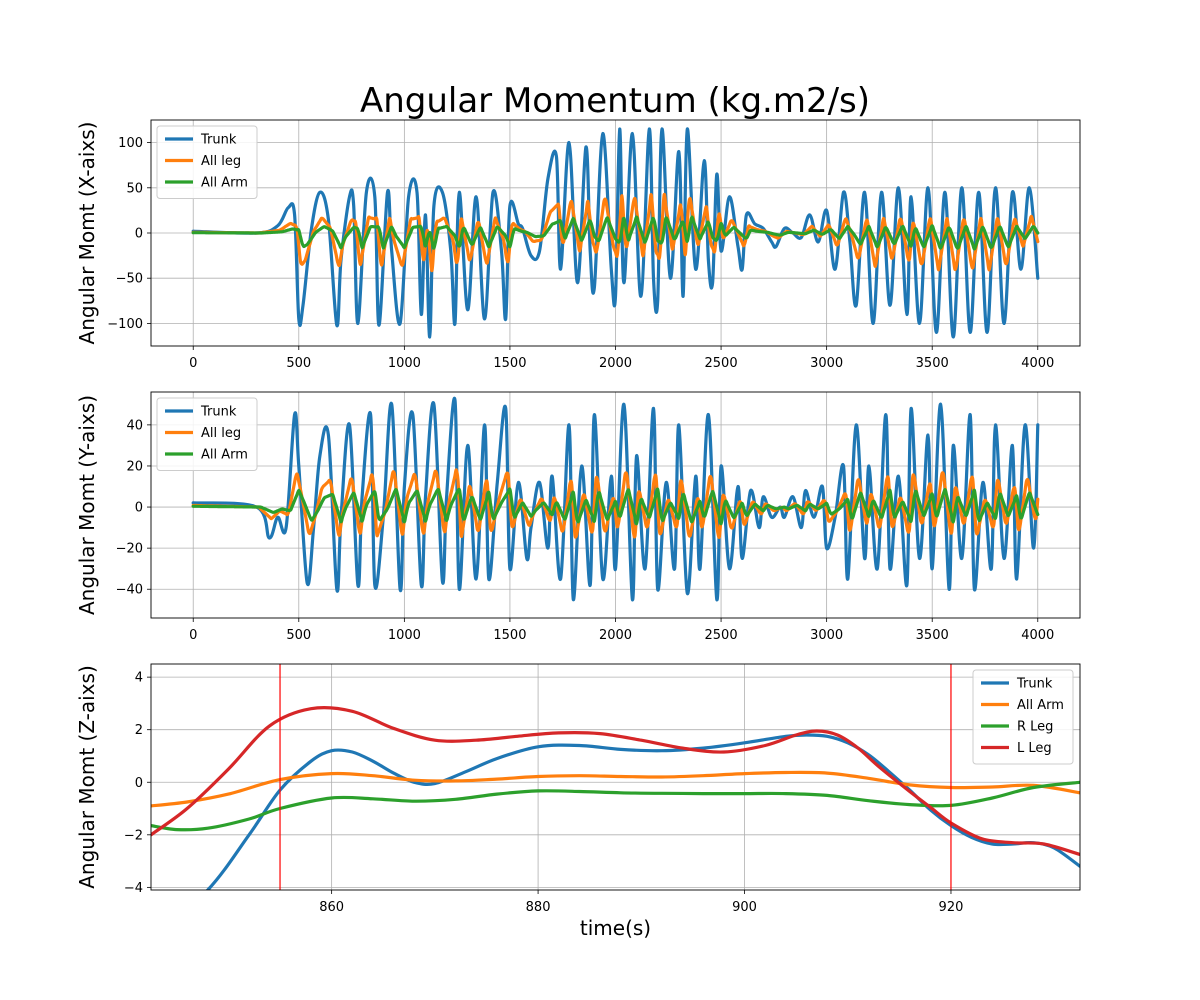 This screenshot has height=1000, width=1200. Describe the element at coordinates (87, 777) in the screenshot. I see `y-axis-label: Angular Momt (Z-aixs)` at that location.